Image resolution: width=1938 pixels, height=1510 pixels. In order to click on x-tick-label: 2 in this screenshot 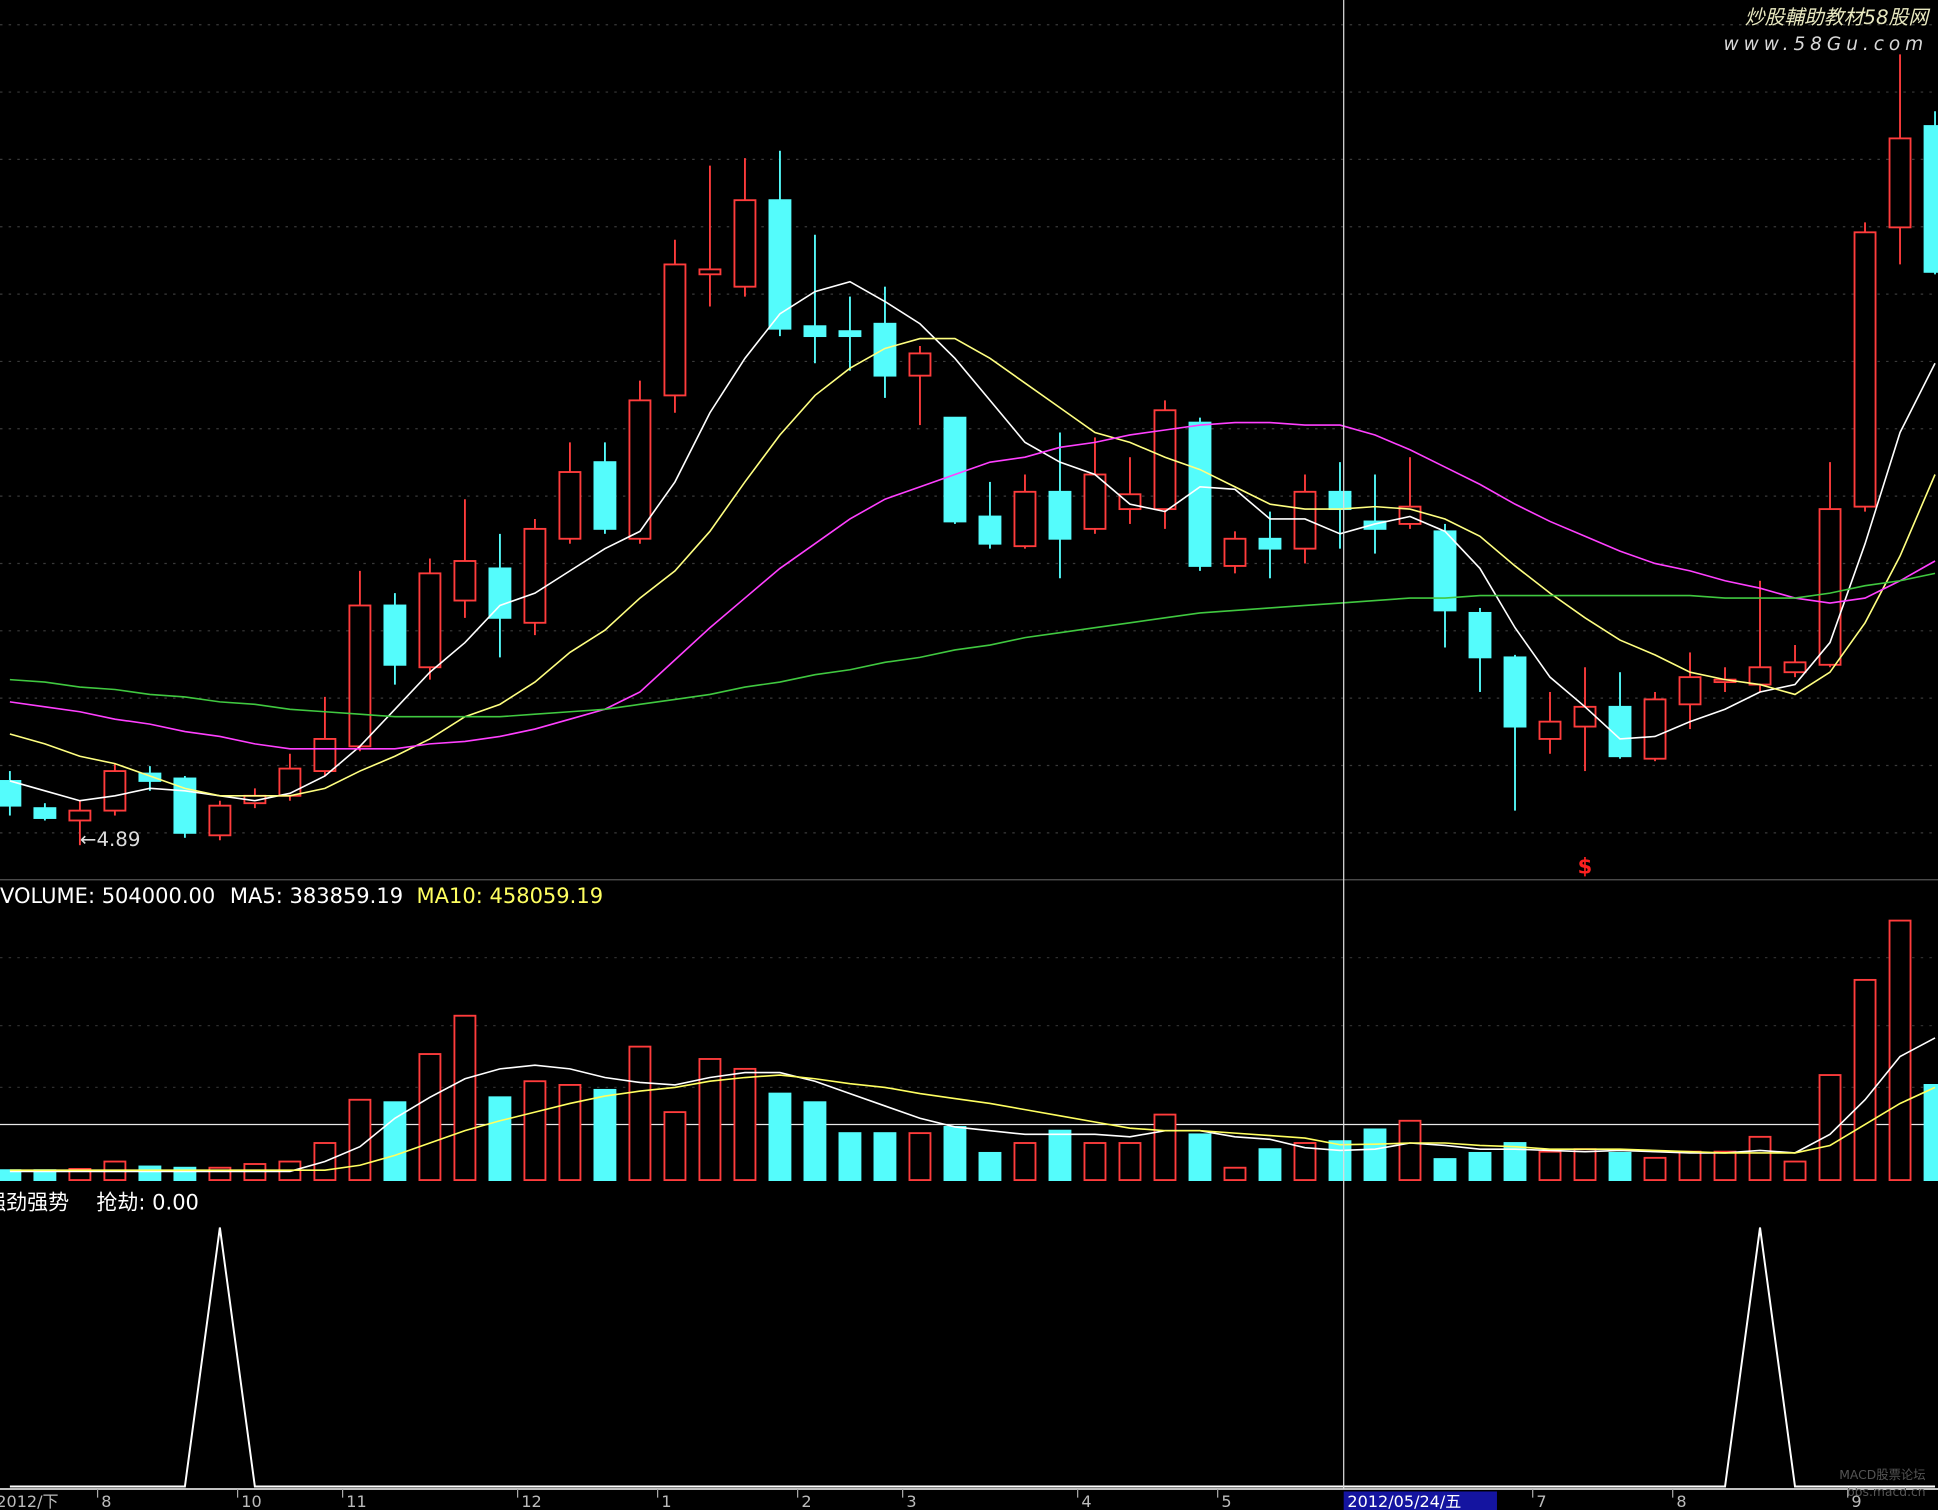, I will do `click(806, 1501)`.